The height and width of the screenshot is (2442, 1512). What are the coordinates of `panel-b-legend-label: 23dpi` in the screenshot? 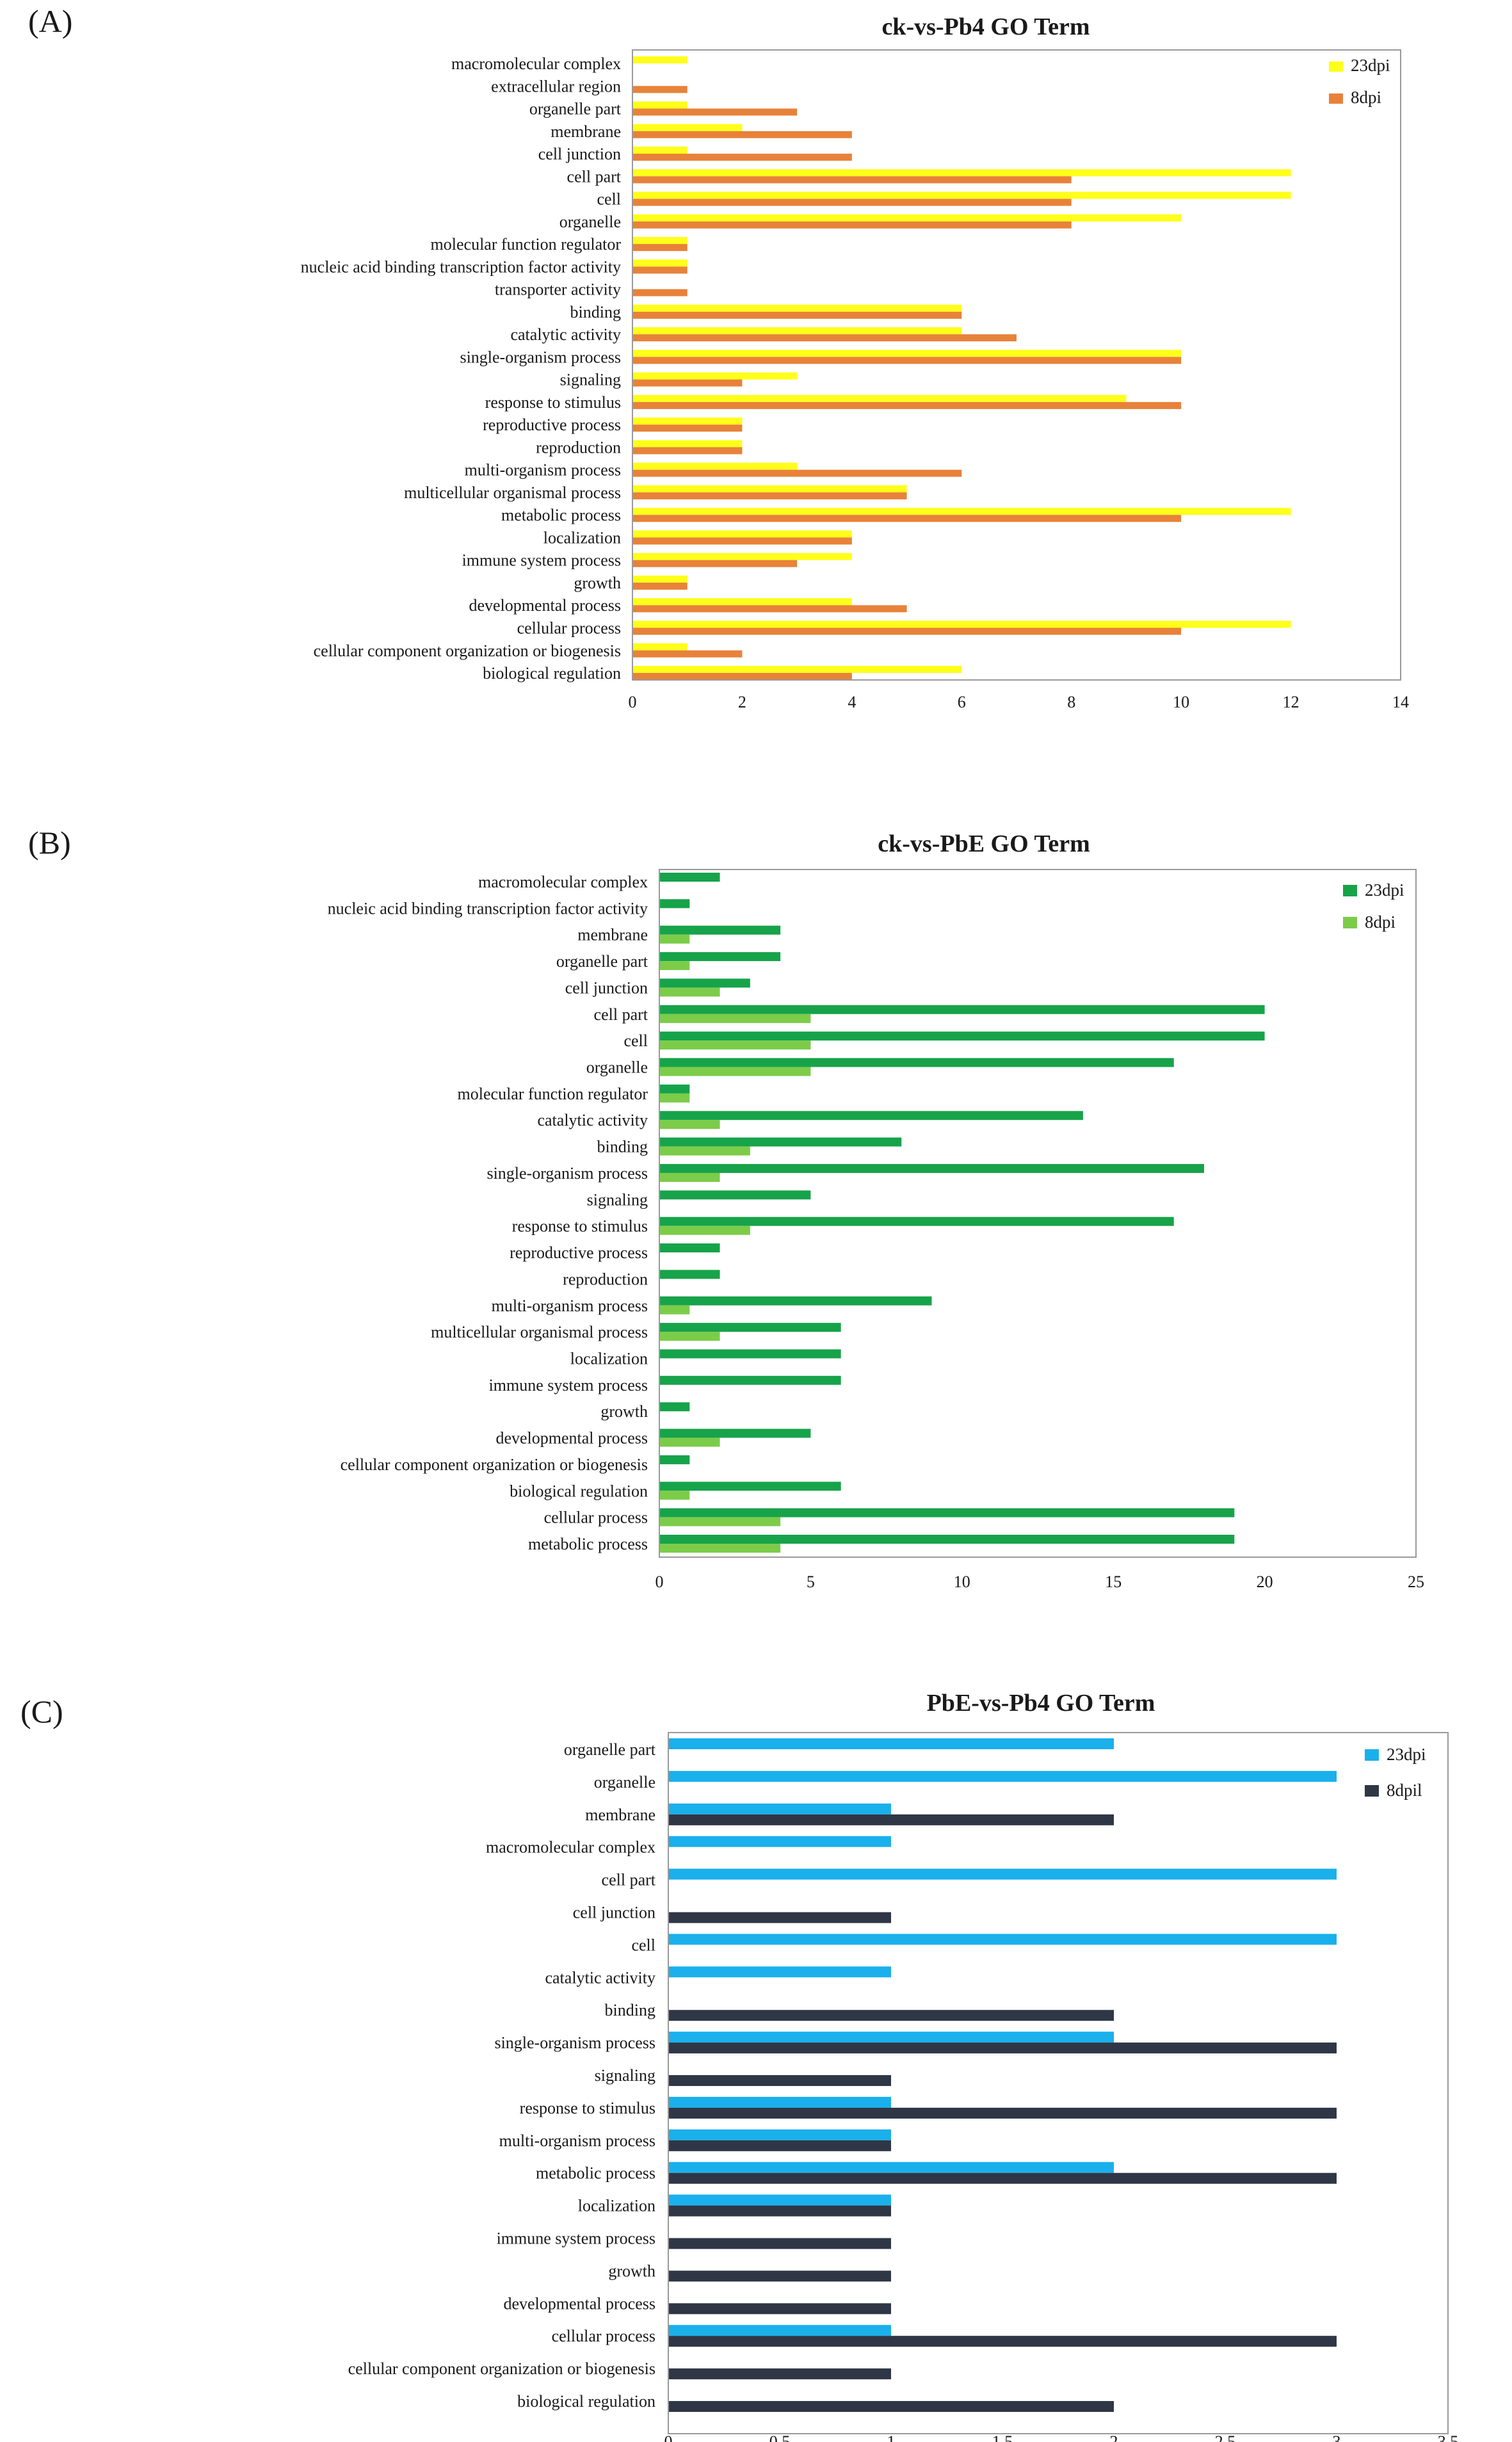 It's located at (1384, 890).